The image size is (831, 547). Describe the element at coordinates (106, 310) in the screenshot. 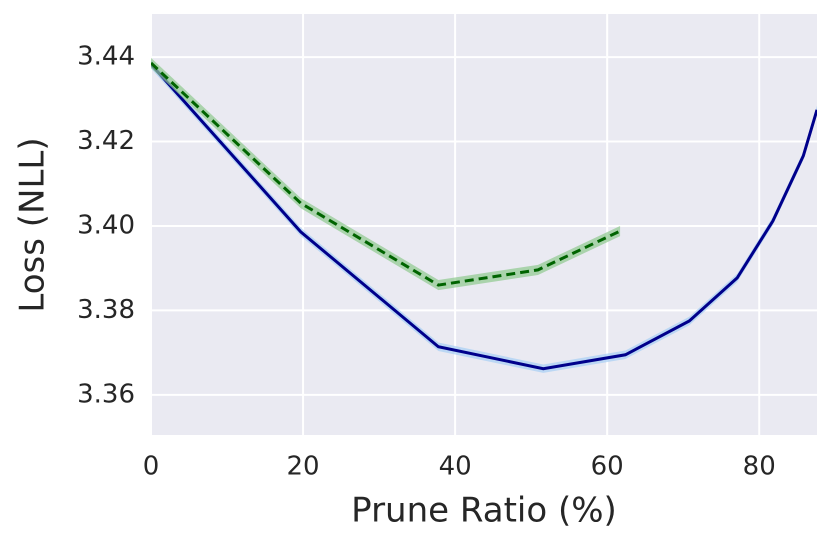

I see `y-tick-label: 3.38` at that location.